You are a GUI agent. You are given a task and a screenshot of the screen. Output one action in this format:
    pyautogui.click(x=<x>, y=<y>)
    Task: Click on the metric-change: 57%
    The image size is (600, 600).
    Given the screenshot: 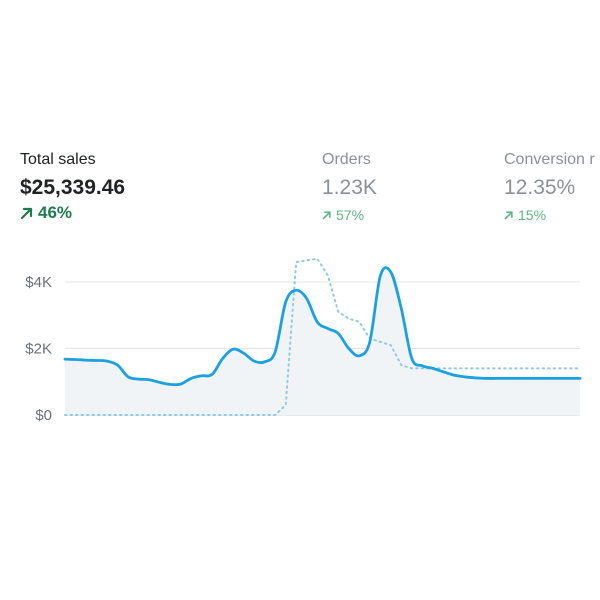 What is the action you would take?
    pyautogui.click(x=349, y=215)
    